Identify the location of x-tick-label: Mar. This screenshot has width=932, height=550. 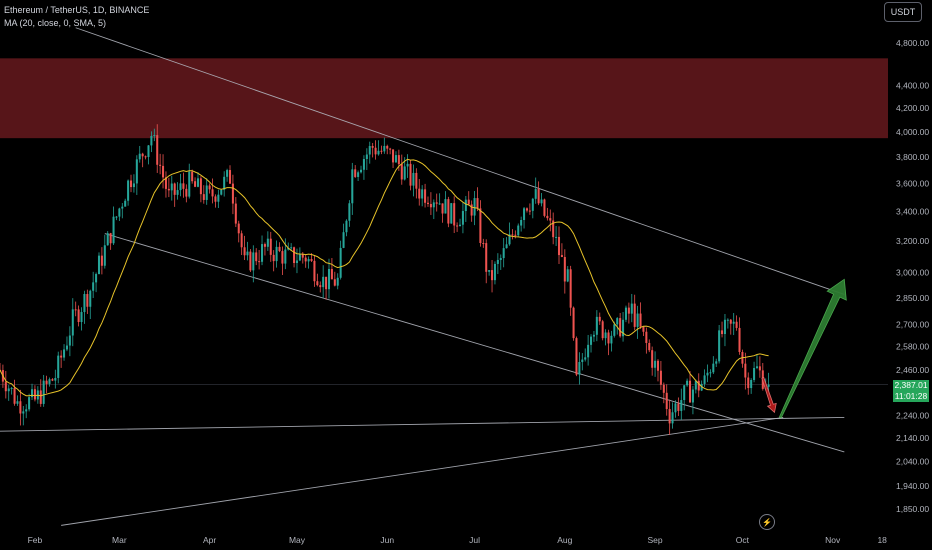
(119, 540).